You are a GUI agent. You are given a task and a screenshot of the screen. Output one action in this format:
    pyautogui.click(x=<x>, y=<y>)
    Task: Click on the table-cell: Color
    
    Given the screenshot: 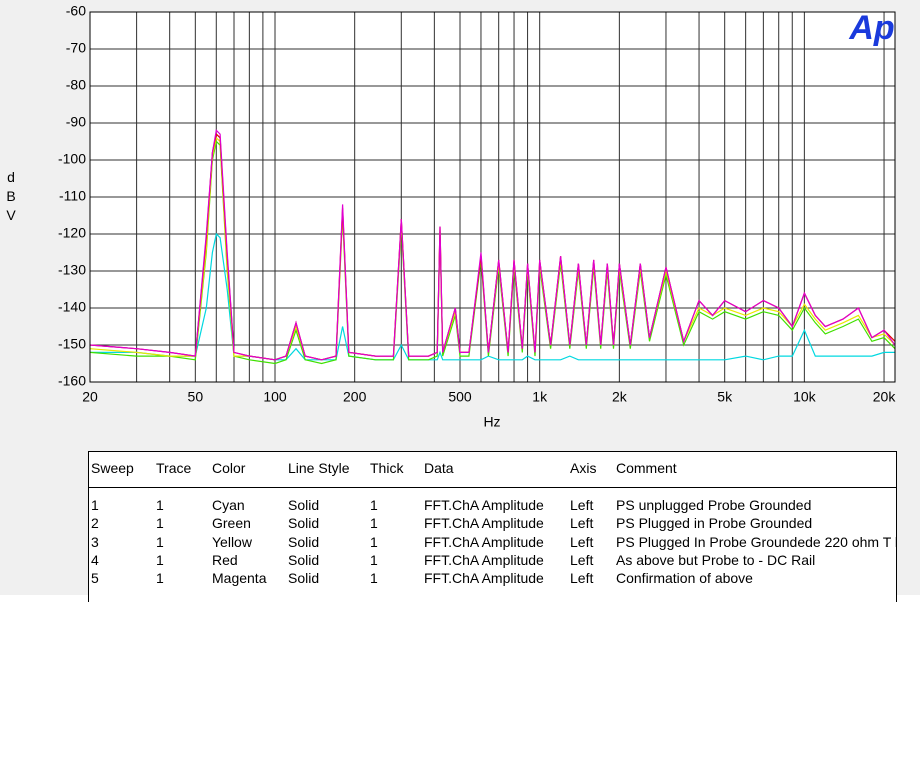 What is the action you would take?
    pyautogui.click(x=229, y=468)
    